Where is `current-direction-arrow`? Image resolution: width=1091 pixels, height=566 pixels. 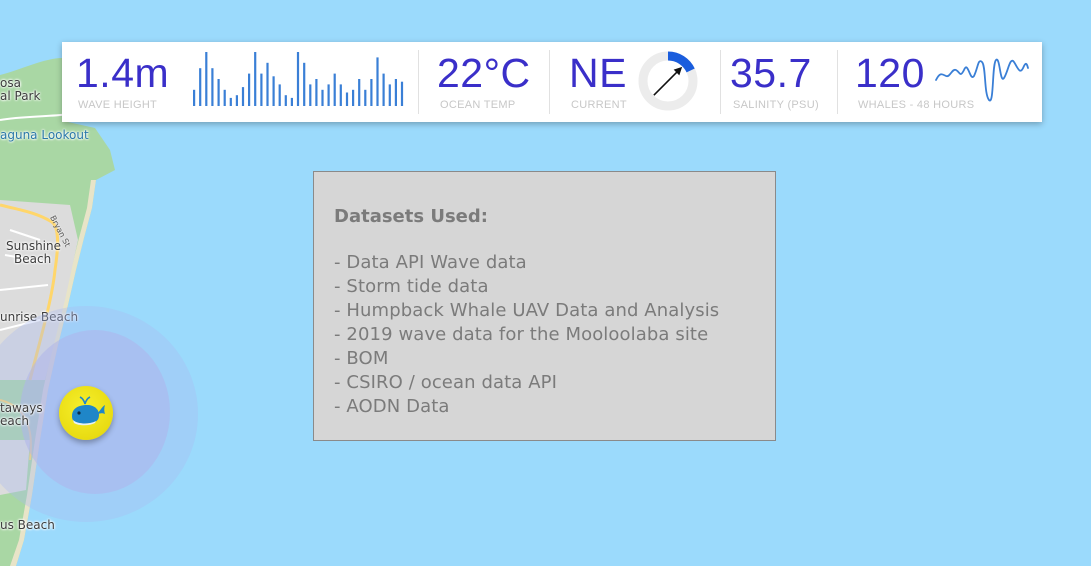
current-direction-arrow is located at coordinates (668, 81).